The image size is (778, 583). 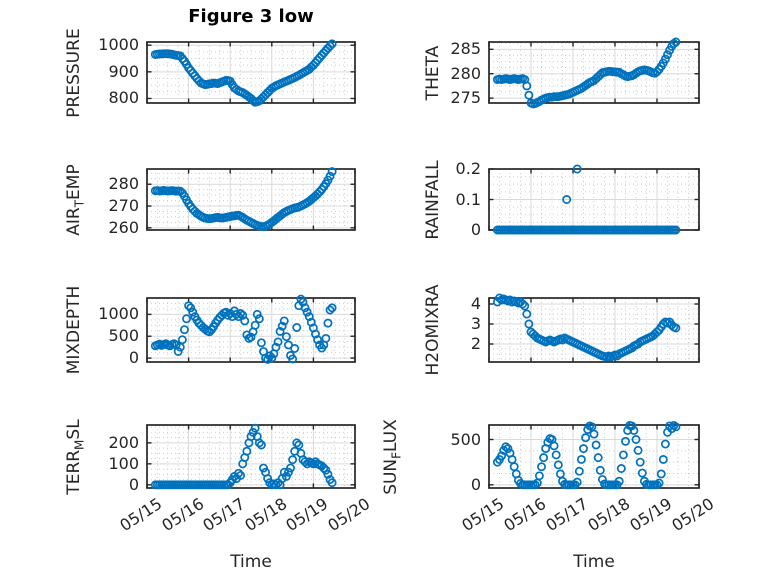 I want to click on pressure-series, so click(x=243, y=73).